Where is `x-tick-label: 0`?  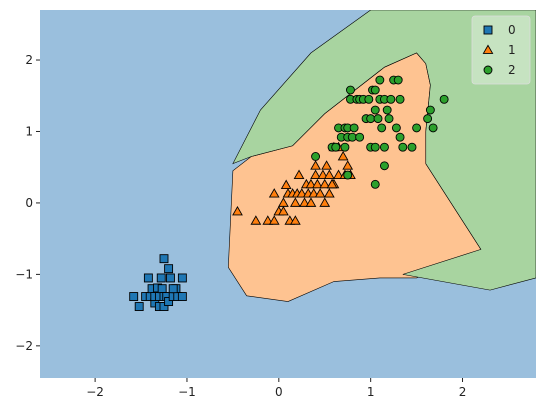 x-tick-label: 0 is located at coordinates (279, 392).